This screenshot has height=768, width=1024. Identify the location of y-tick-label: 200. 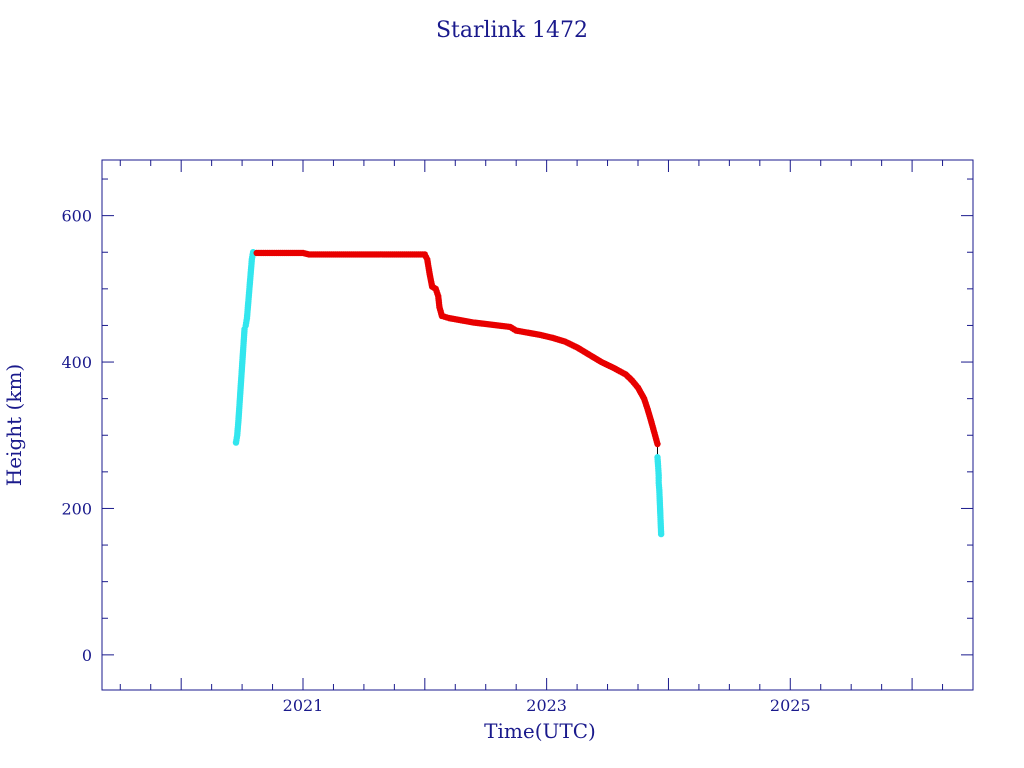
(76, 508).